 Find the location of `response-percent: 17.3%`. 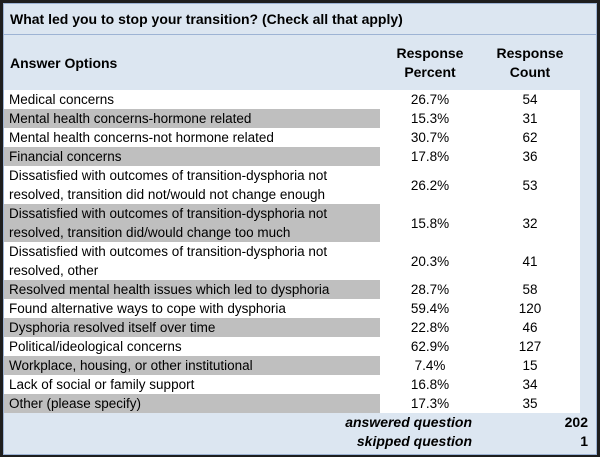

response-percent: 17.3% is located at coordinates (430, 403).